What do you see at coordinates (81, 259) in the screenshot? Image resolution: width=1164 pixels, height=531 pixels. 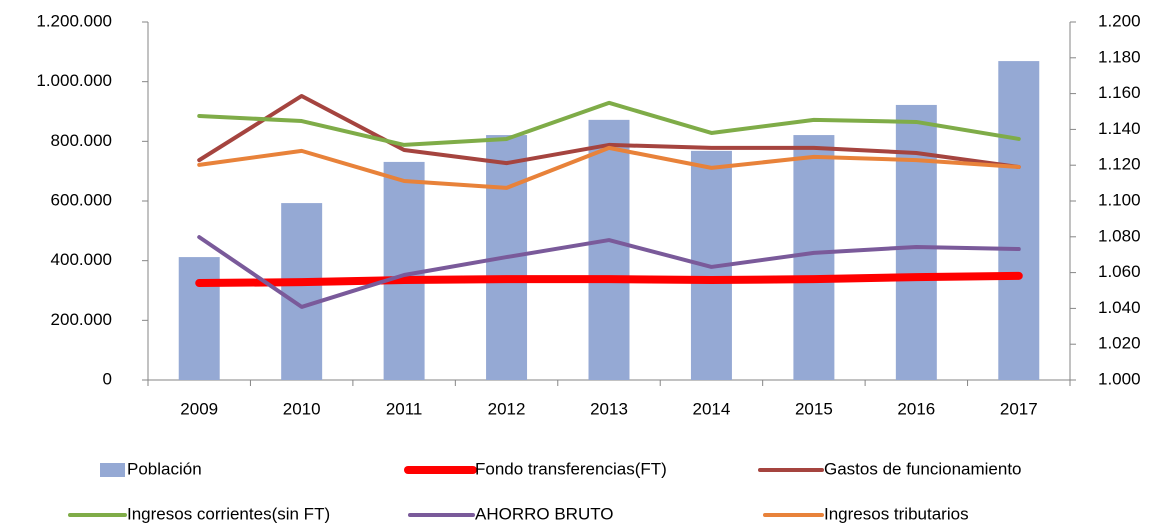 I see `y-tick-label: 400.000` at bounding box center [81, 259].